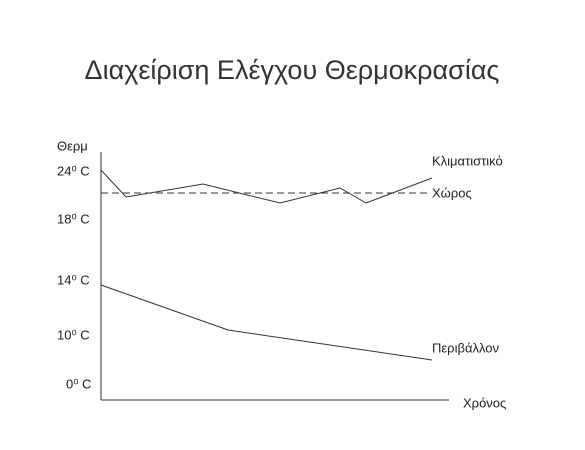  I want to click on y-label: 24⁰ C, so click(73, 170).